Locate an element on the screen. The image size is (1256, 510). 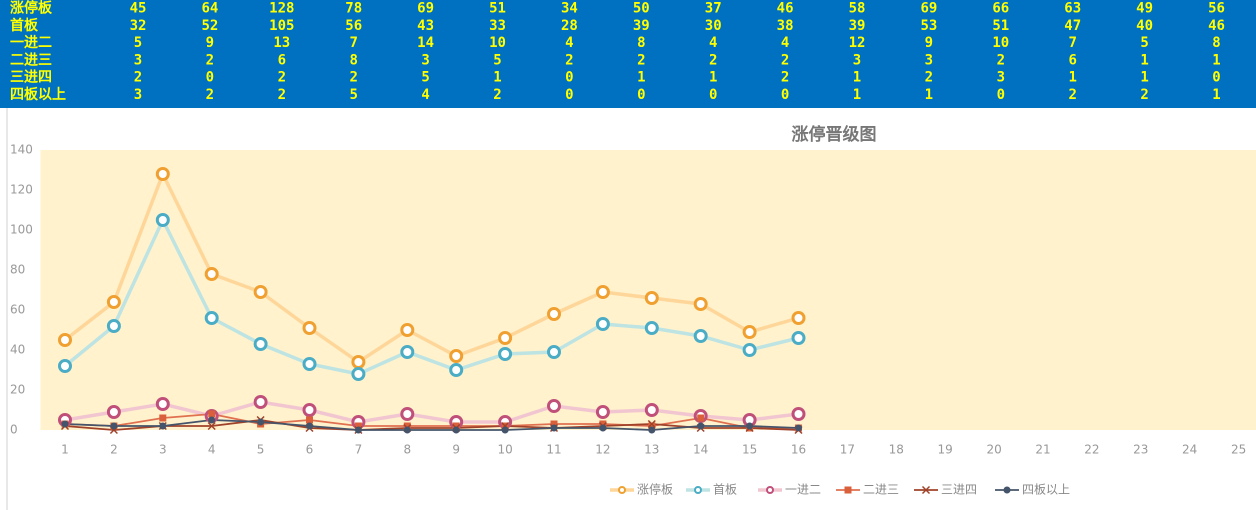
cell: 105 is located at coordinates (281, 26).